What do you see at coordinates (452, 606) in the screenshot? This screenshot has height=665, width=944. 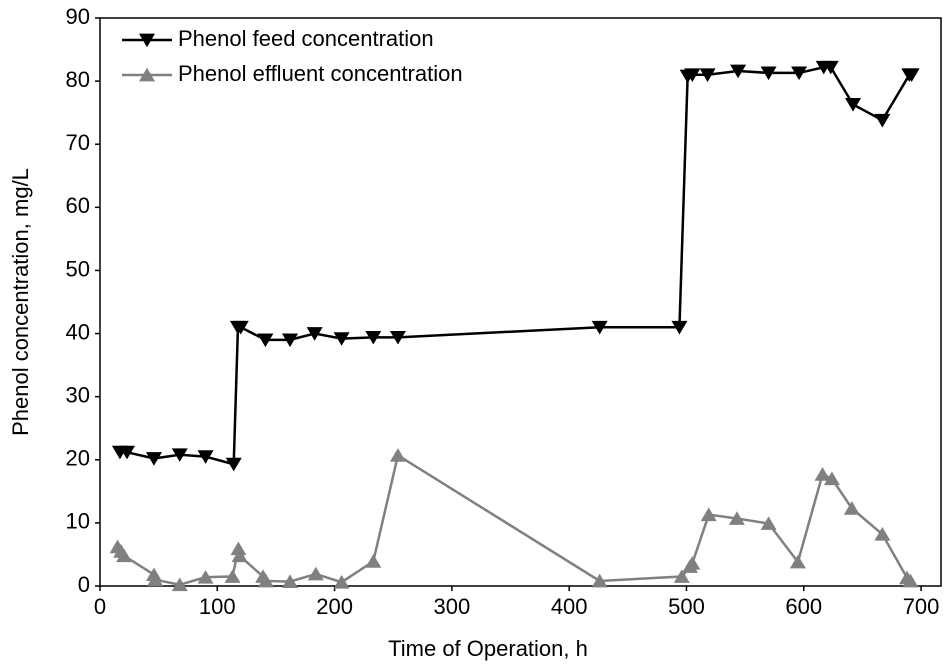 I see `x-tick-label: 300` at bounding box center [452, 606].